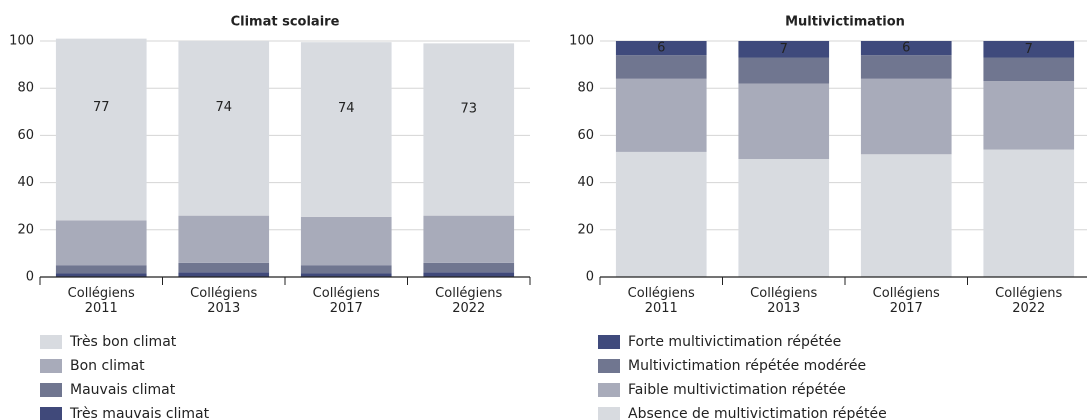 The image size is (1087, 420). Describe the element at coordinates (747, 366) in the screenshot. I see `legend-label: Multivictimation répétée modérée` at that location.